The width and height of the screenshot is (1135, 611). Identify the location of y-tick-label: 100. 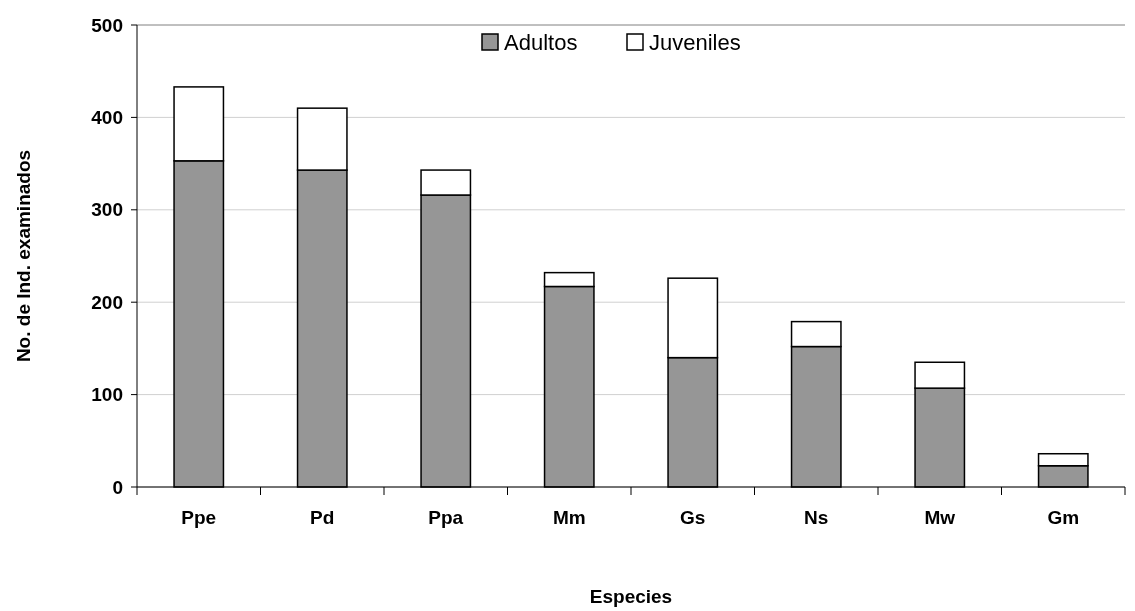
(107, 395).